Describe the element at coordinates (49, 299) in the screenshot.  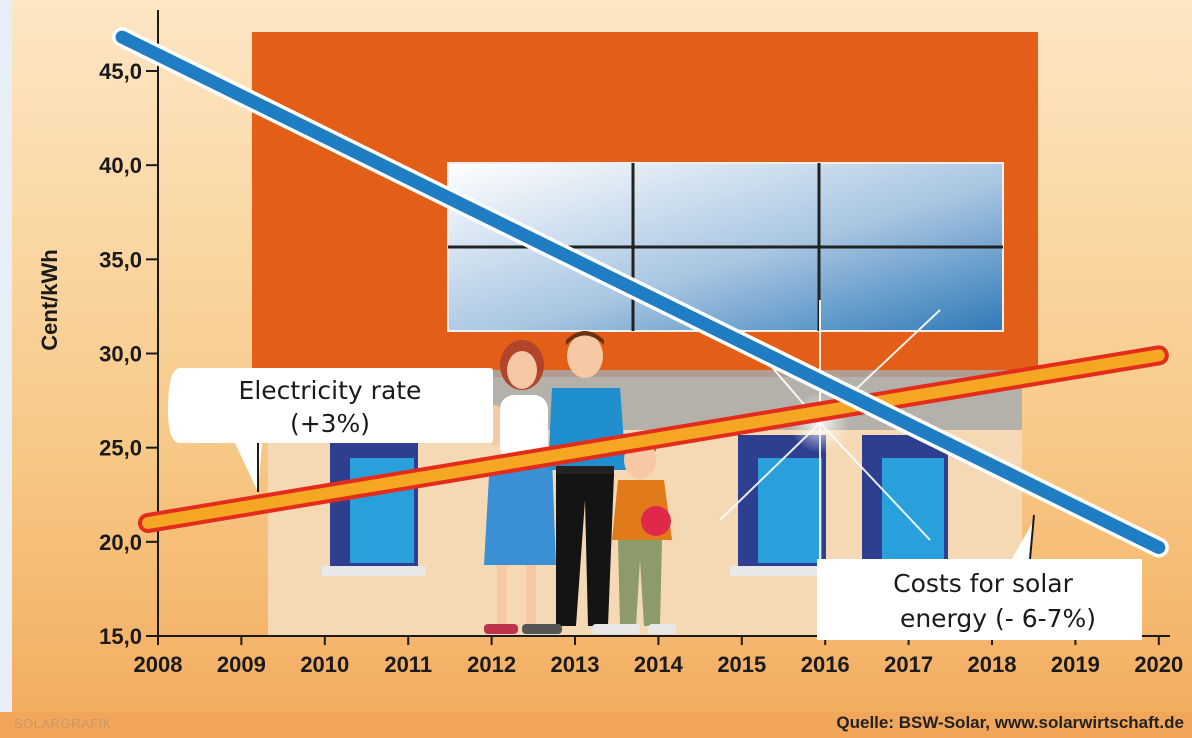
I see `y-axis-title: Cent/kWh` at that location.